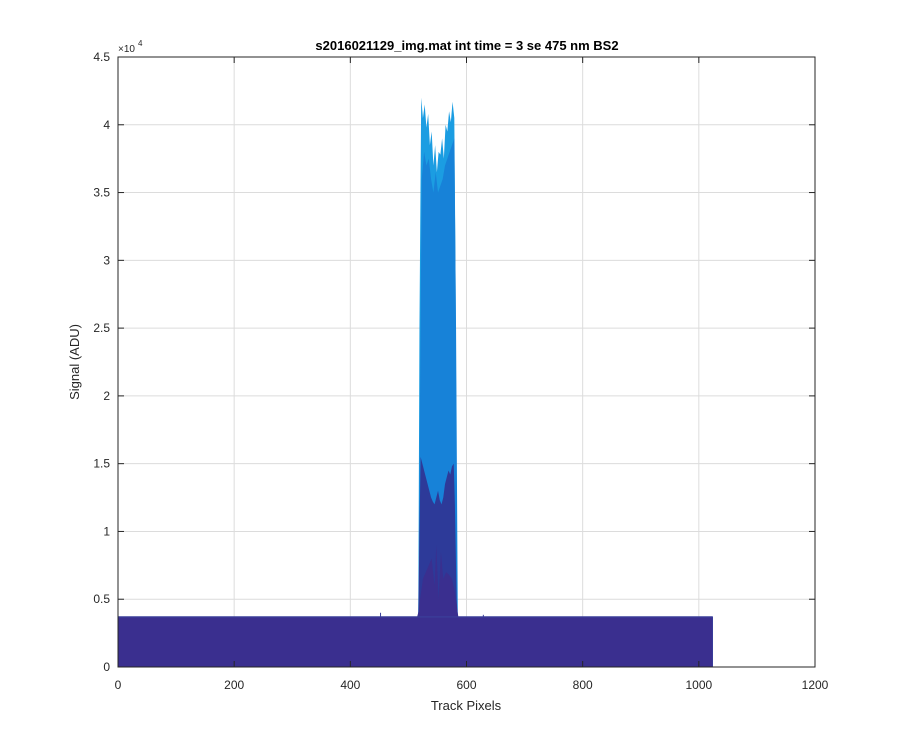 This screenshot has width=900, height=750. Describe the element at coordinates (106, 531) in the screenshot. I see `y-tick-label: 1` at that location.